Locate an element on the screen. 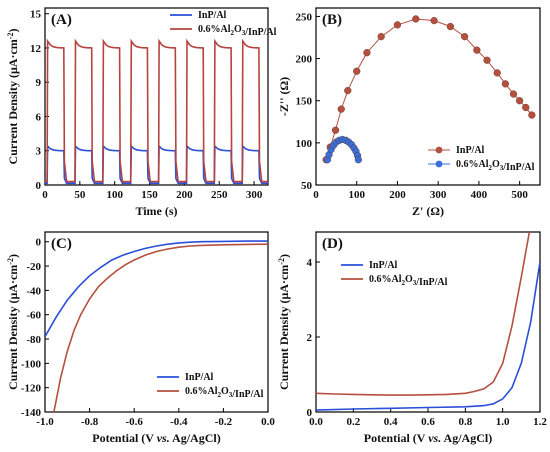 This screenshot has width=550, height=452. x-tick-label: 500 is located at coordinates (519, 195).